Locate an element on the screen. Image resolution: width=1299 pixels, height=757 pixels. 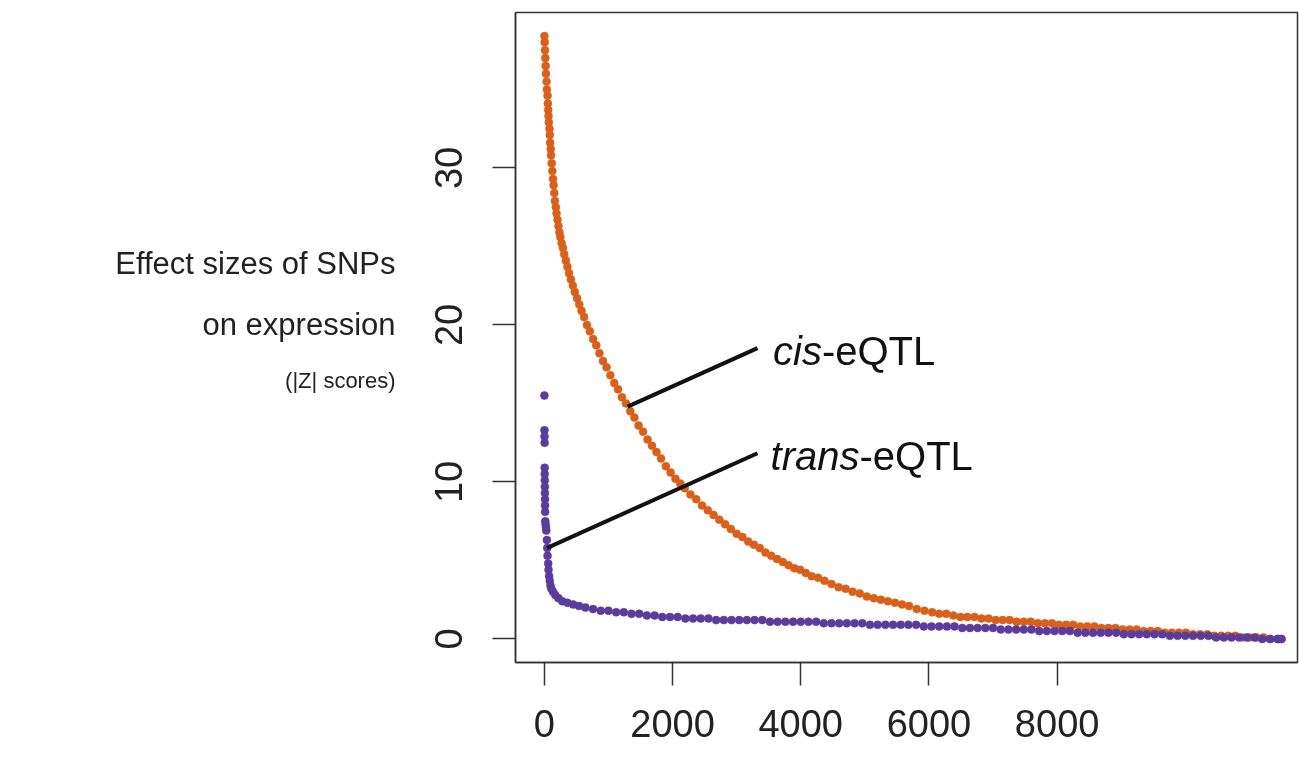
y-tick-label: 30 is located at coordinates (449, 168).